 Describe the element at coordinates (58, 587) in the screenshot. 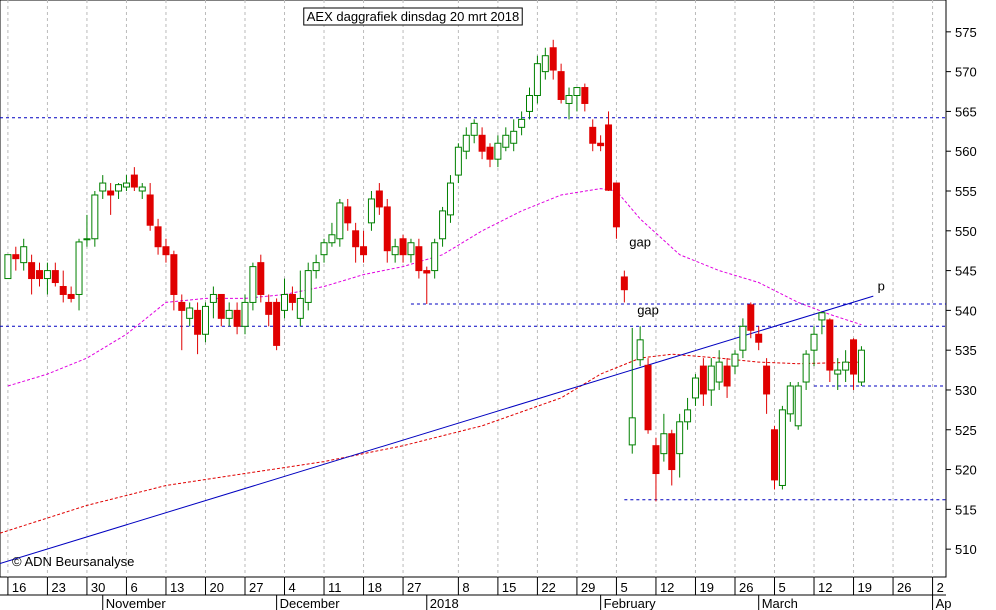

I see `x-tick-label: 23` at that location.